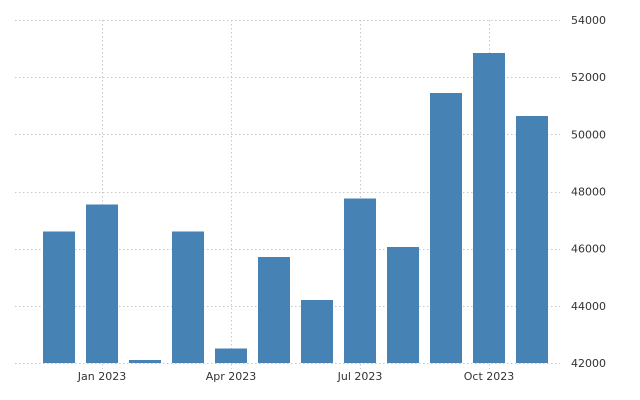 This screenshot has height=400, width=640. Describe the element at coordinates (231, 376) in the screenshot. I see `x-tick-label: Apr 2023` at that location.